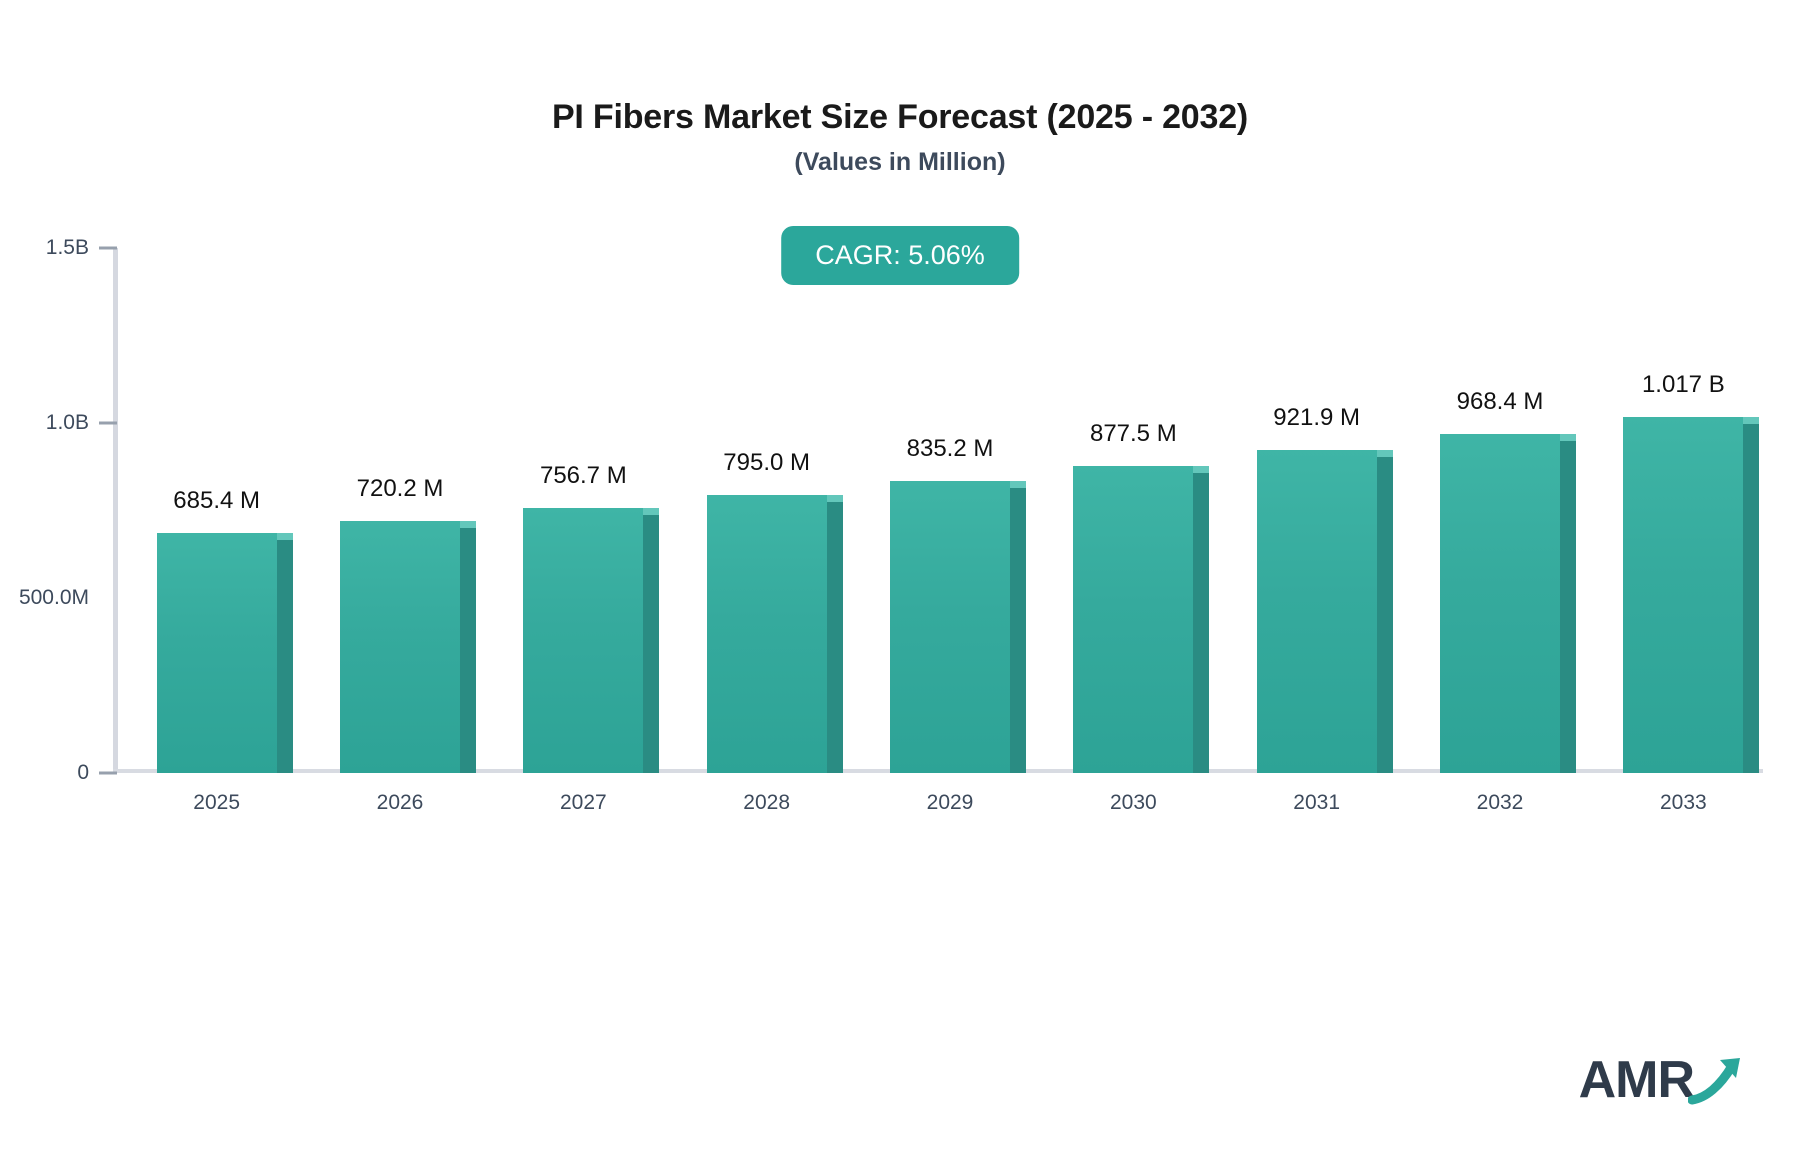 Image resolution: width=1800 pixels, height=1156 pixels. Describe the element at coordinates (900, 255) in the screenshot. I see `cagr-badge: CAGR: 5.06%` at that location.